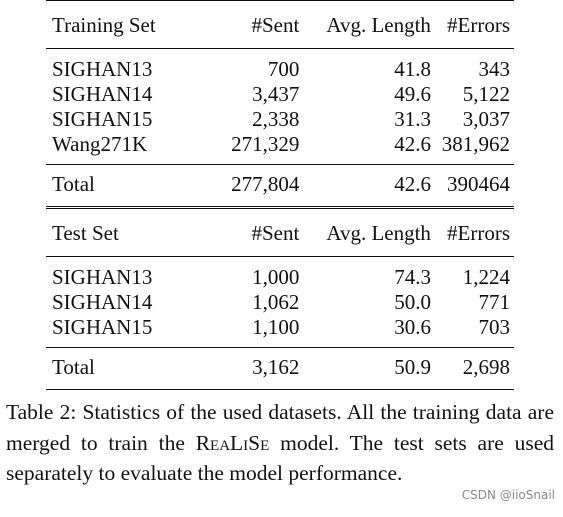 The height and width of the screenshot is (517, 563). Describe the element at coordinates (472, 273) in the screenshot. I see `table-cell: 1,224` at that location.